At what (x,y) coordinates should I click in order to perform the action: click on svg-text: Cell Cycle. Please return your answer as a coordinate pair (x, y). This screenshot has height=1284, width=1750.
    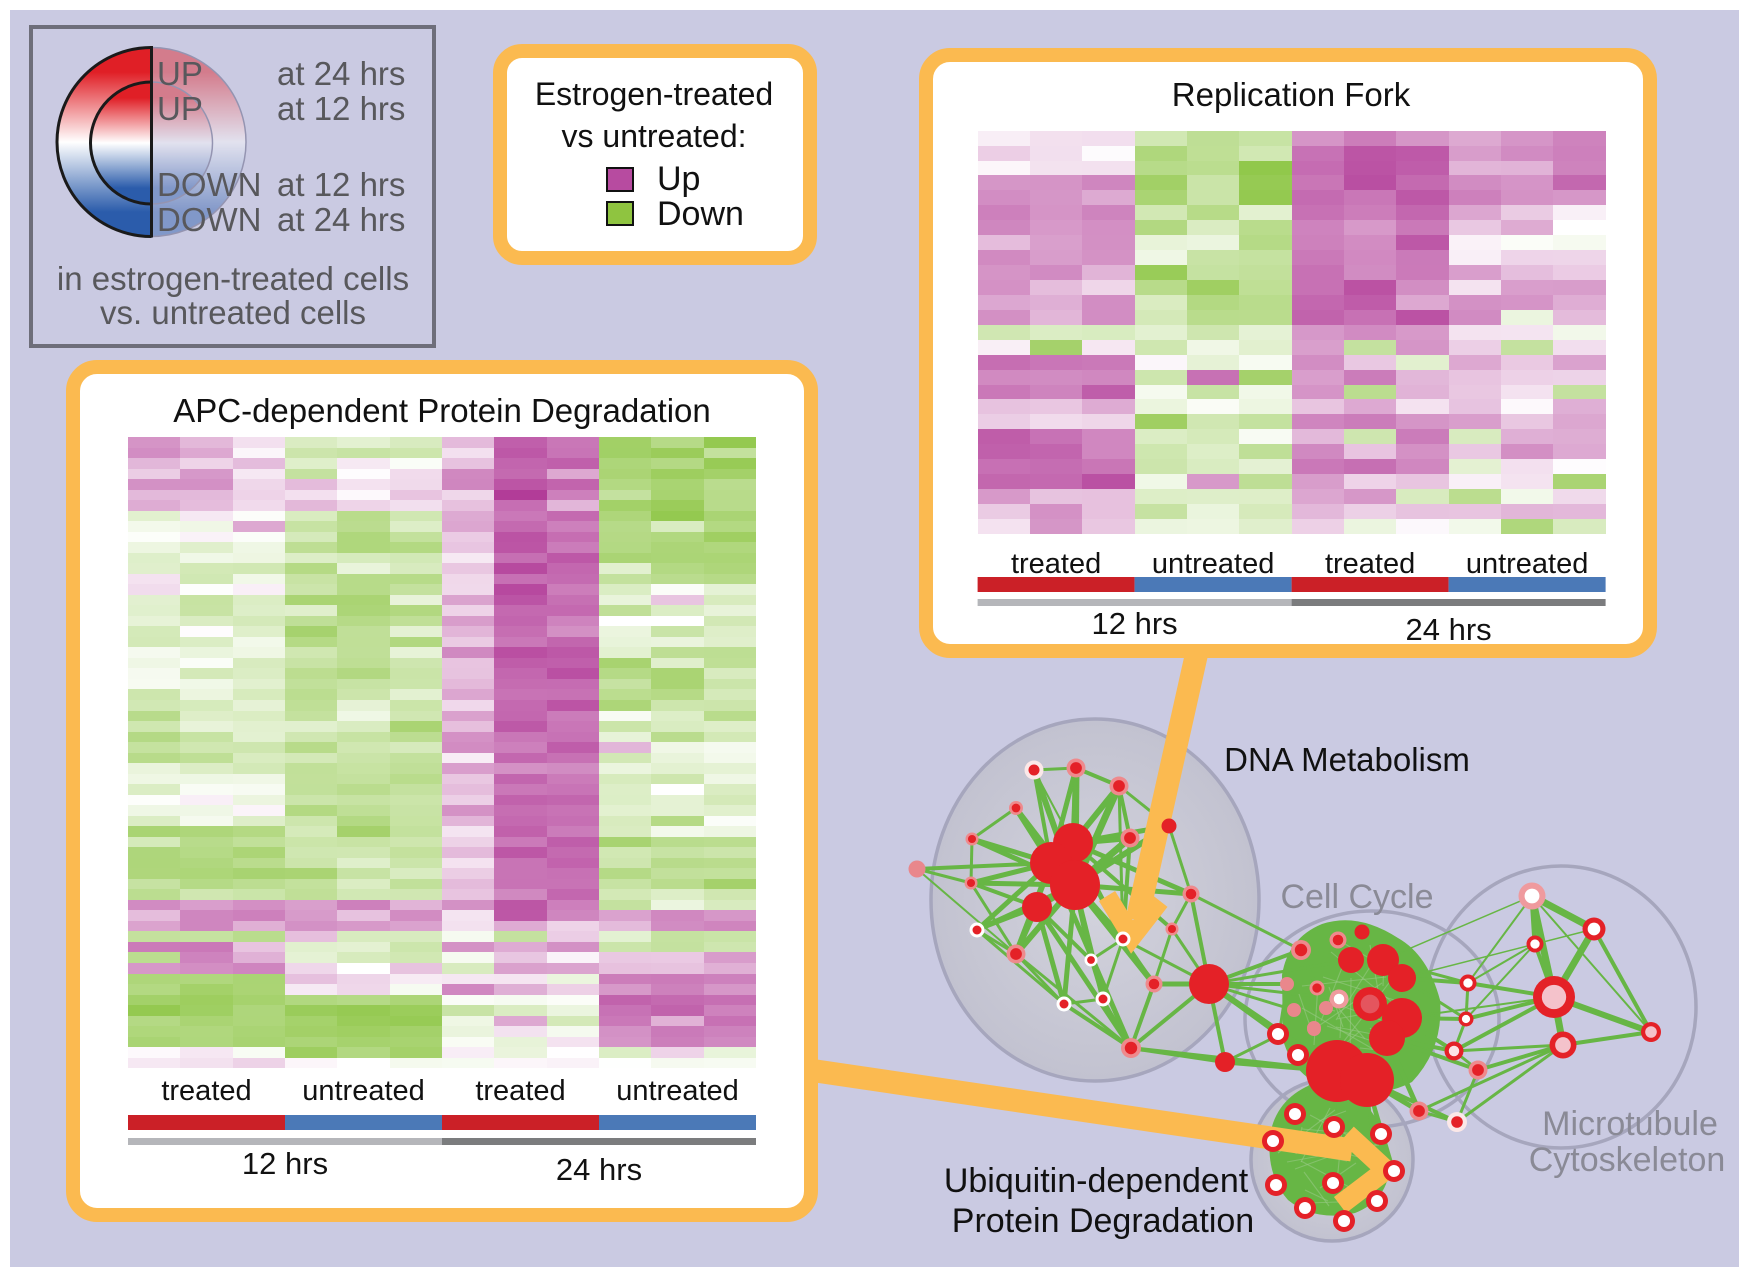
    Looking at the image, I should click on (1356, 897).